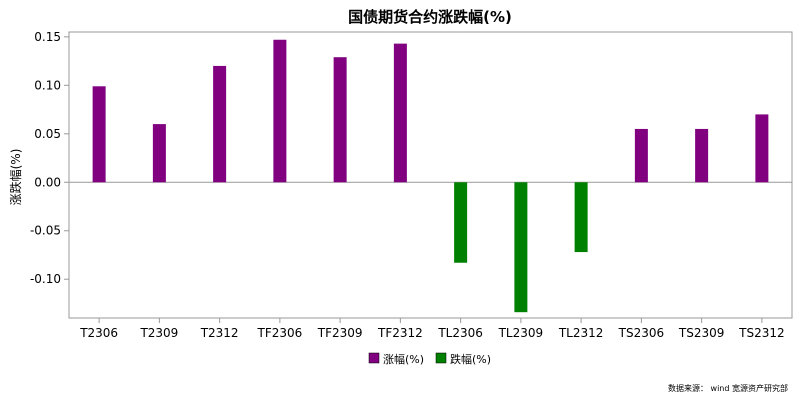 This screenshot has height=400, width=800. I want to click on x-tick-label: TL2309, so click(521, 333).